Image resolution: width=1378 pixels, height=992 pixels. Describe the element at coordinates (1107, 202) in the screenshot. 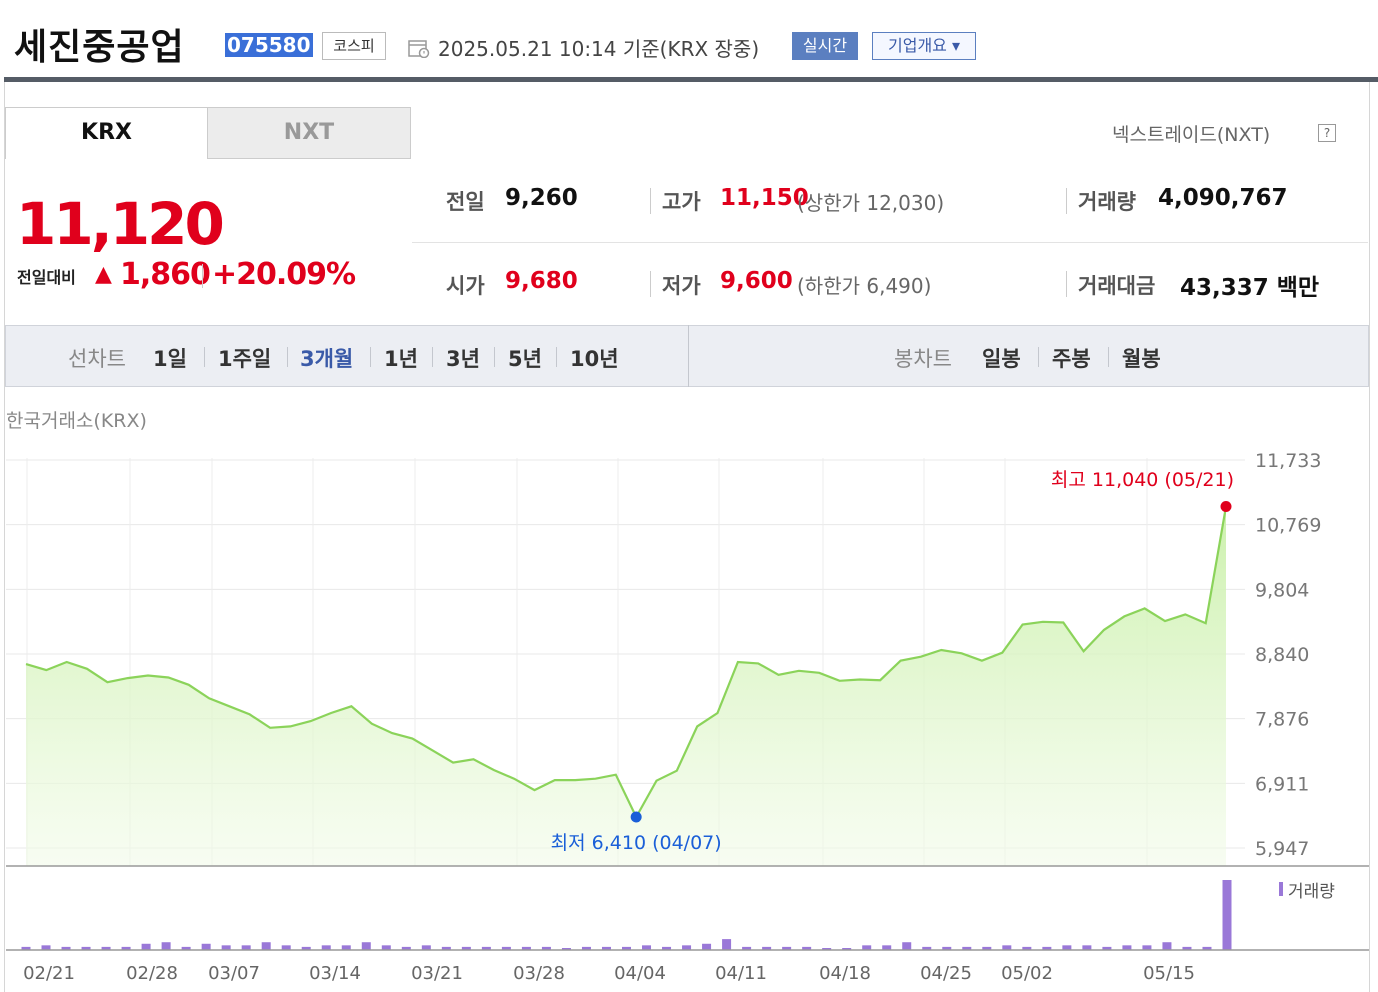

I see `volume-label: 거래량` at that location.